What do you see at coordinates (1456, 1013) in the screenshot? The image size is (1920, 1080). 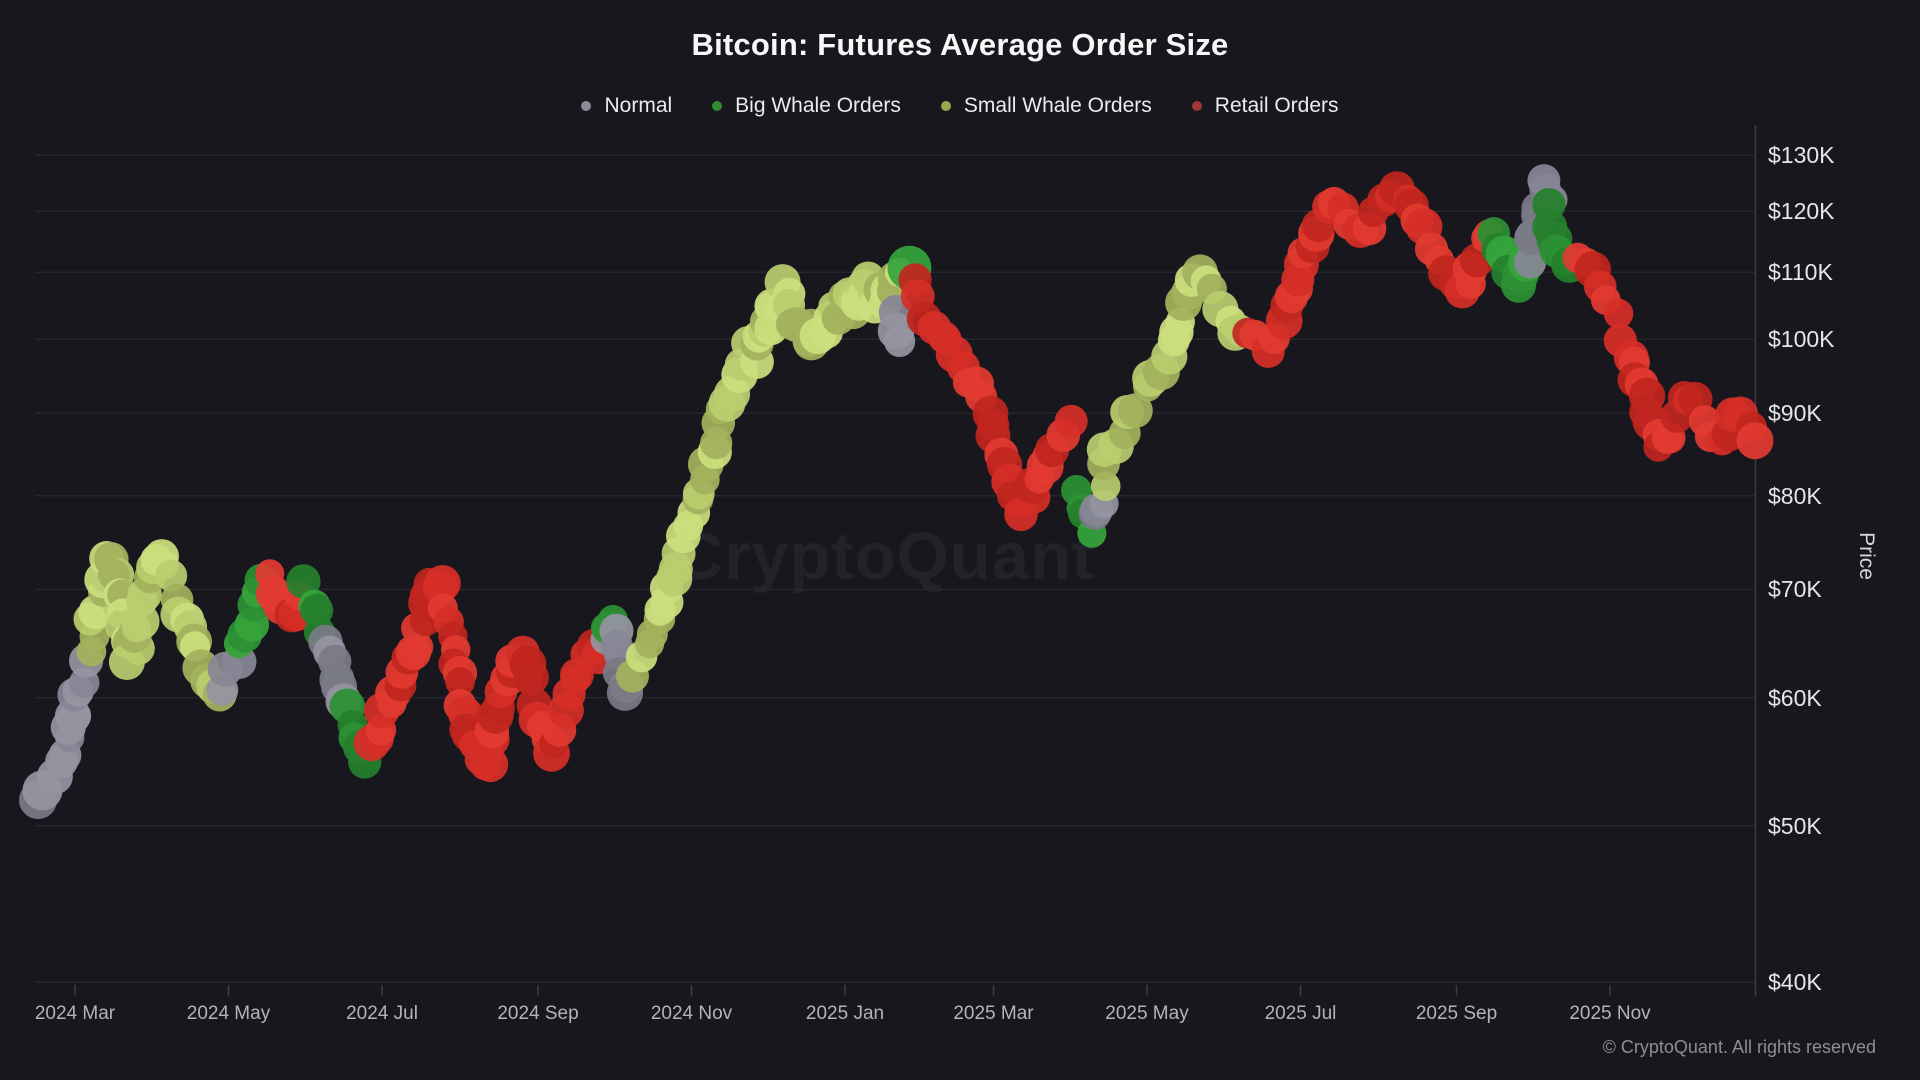 I see `x-tick-label: 2025 Sep` at bounding box center [1456, 1013].